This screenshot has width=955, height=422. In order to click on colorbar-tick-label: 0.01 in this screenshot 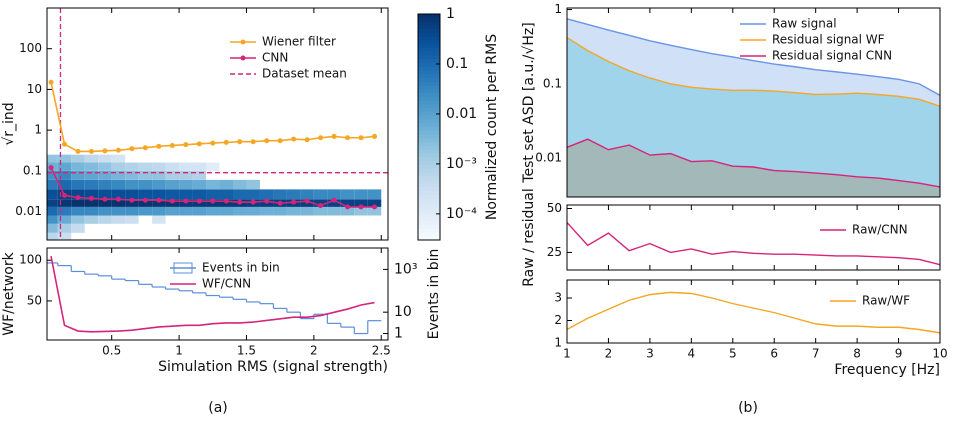, I will do `click(461, 114)`.